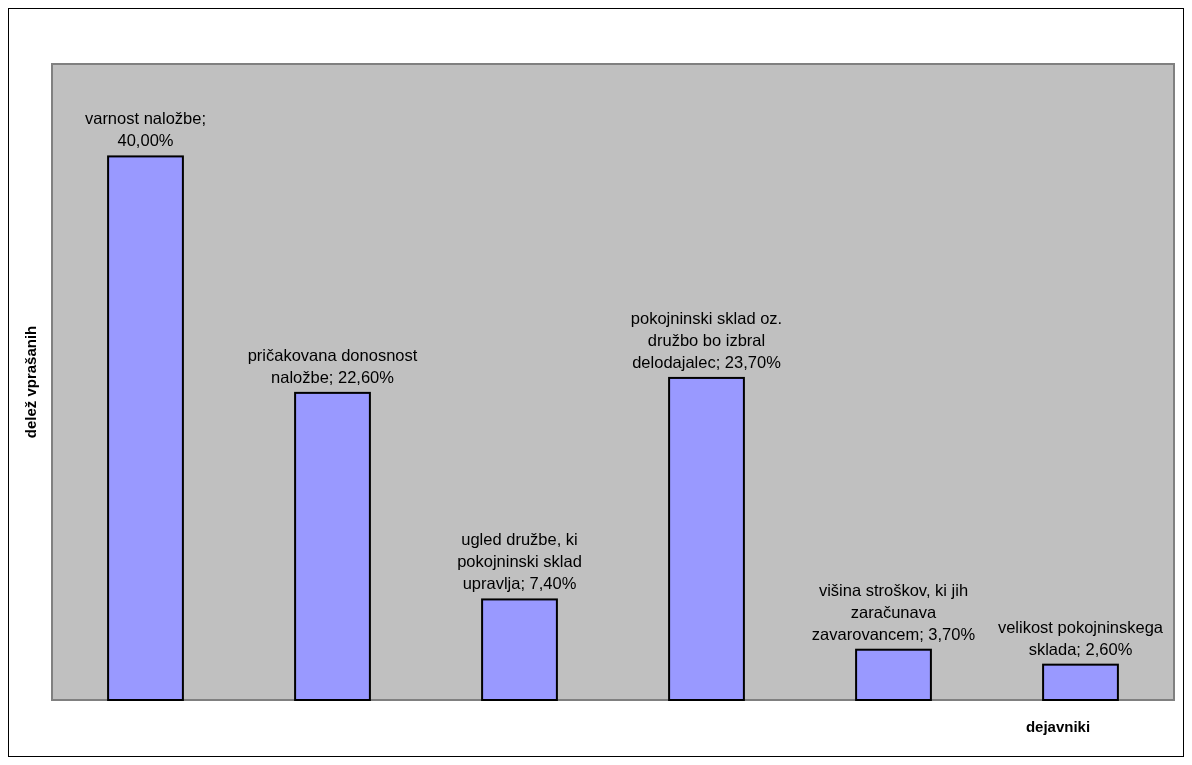 This screenshot has width=1192, height=765. Describe the element at coordinates (332, 365) in the screenshot. I see `data-label: pričakovana donosnost naložbe; 22,60%` at that location.